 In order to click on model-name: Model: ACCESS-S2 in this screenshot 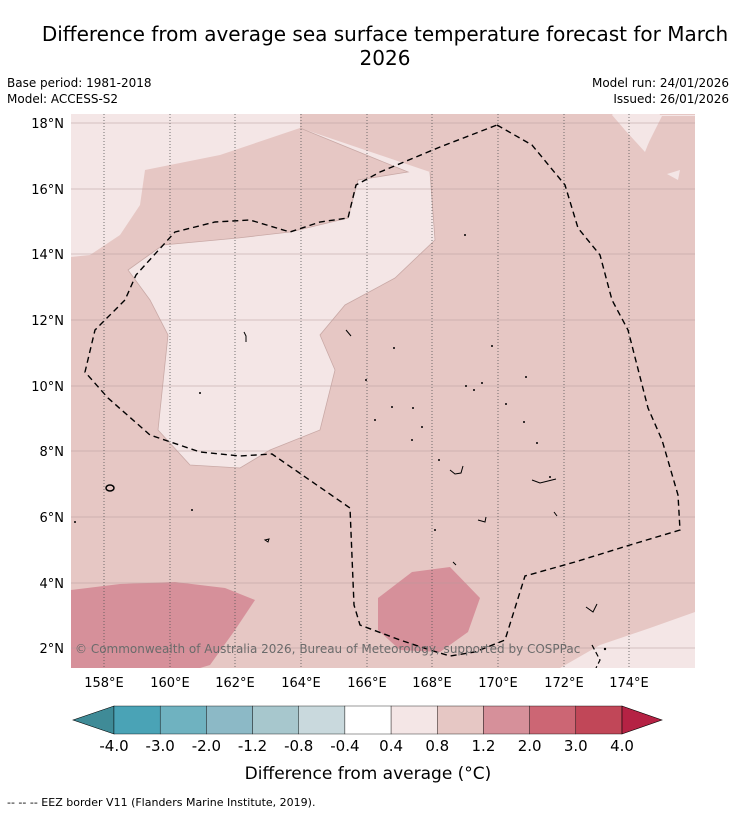, I will do `click(63, 99)`.